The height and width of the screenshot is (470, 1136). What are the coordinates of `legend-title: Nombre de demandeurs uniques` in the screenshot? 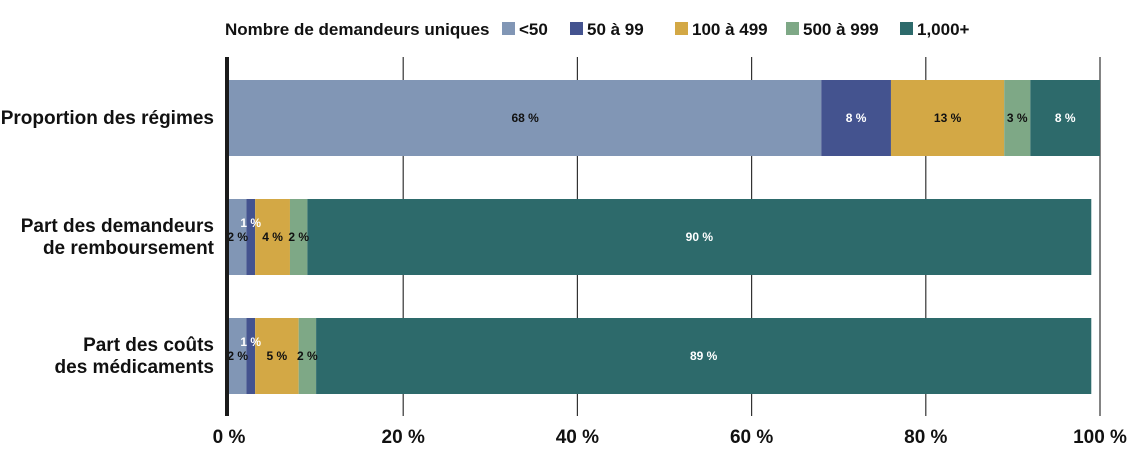 It's located at (357, 29).